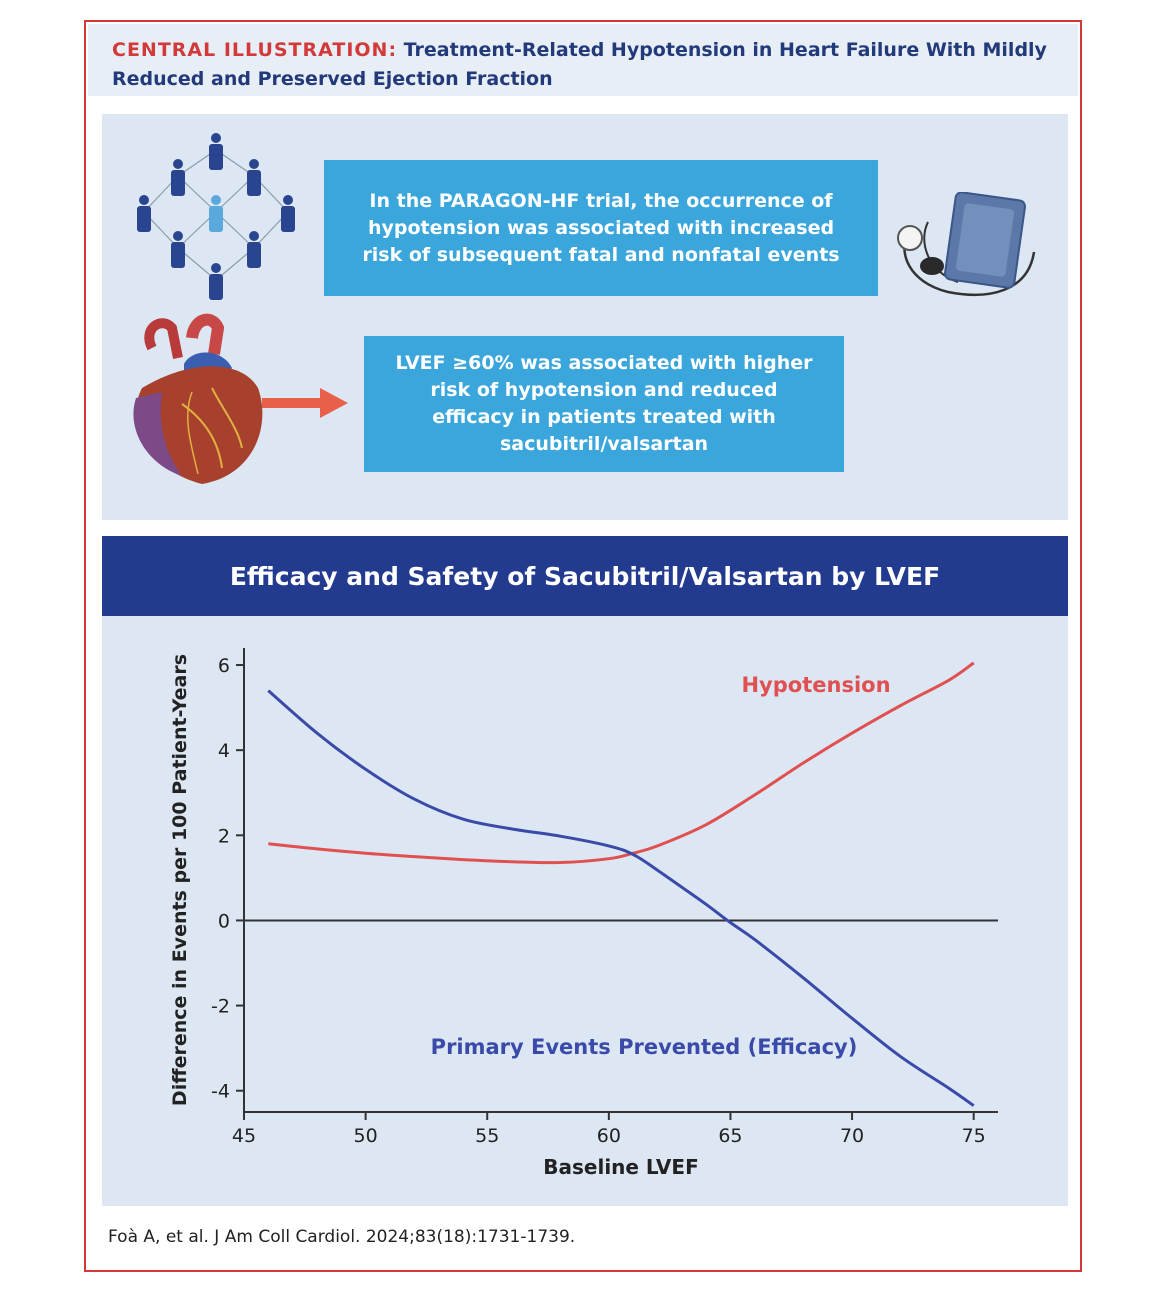 This screenshot has width=1170, height=1312. What do you see at coordinates (620, 1167) in the screenshot?
I see `x-axis-label: Baseline LVEF` at bounding box center [620, 1167].